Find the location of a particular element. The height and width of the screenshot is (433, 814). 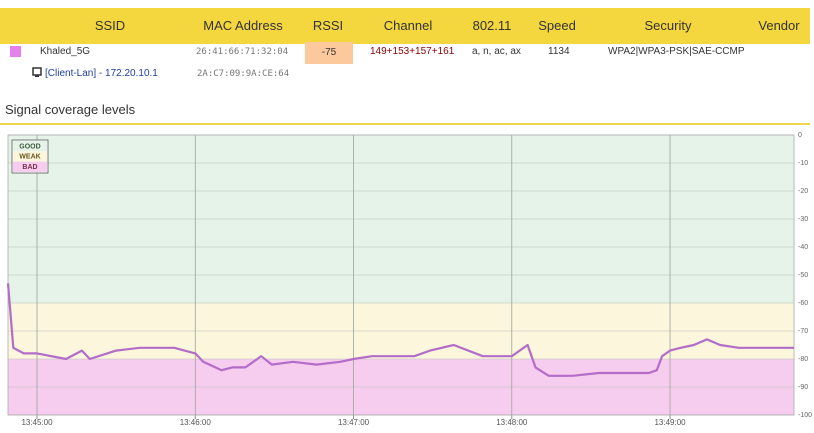

y-tick-label: -30 is located at coordinates (803, 219).